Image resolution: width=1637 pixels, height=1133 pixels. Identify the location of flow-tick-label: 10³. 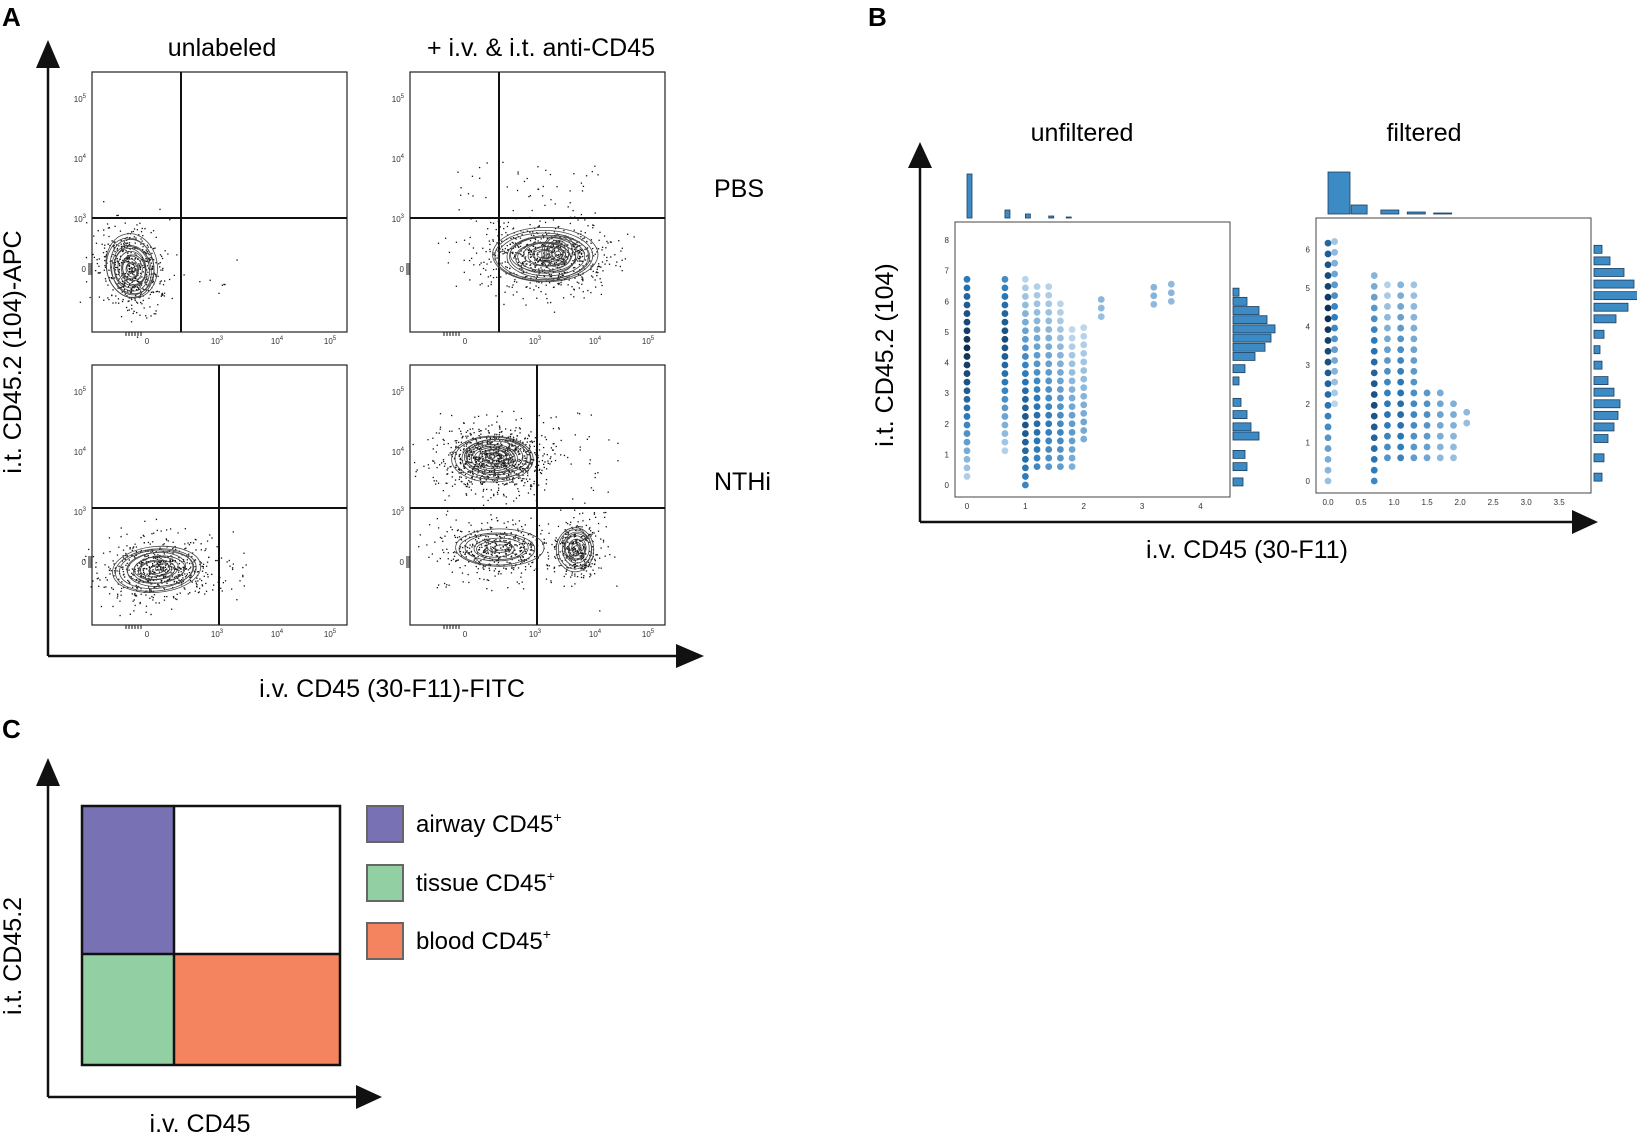
(398, 219).